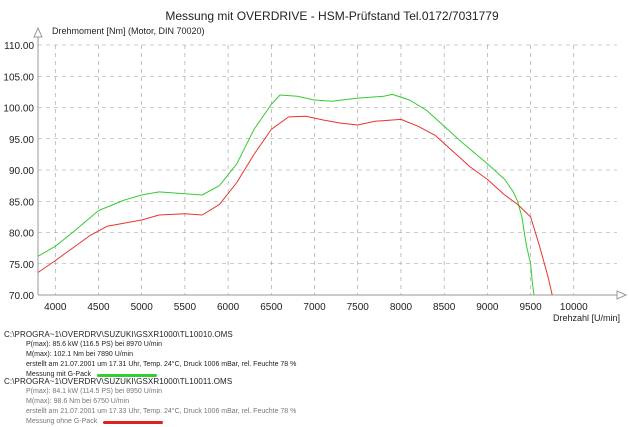  Describe the element at coordinates (314, 307) in the screenshot. I see `x-tick-label: 7000` at that location.